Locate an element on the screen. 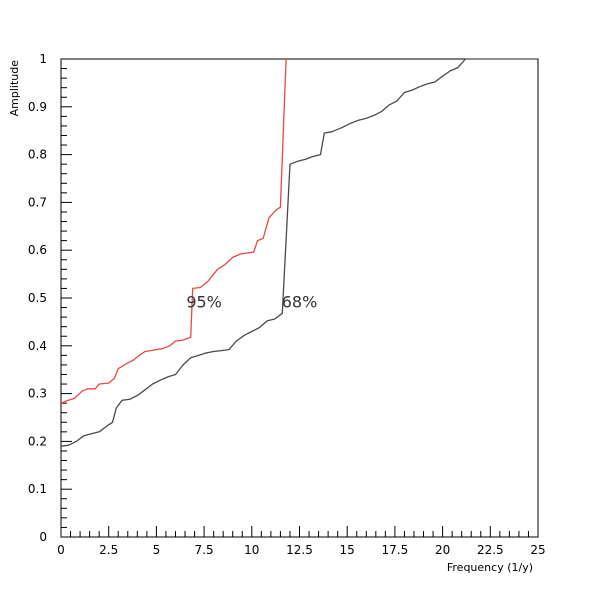 This screenshot has width=599, height=599. y-tick-label: 0.8 is located at coordinates (37, 155).